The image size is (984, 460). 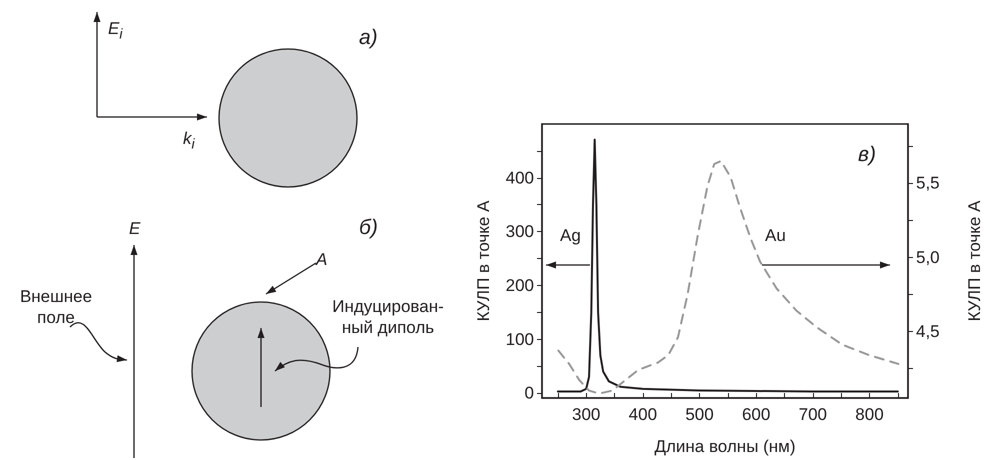 I want to click on y-tick-label: 200, so click(x=520, y=285).